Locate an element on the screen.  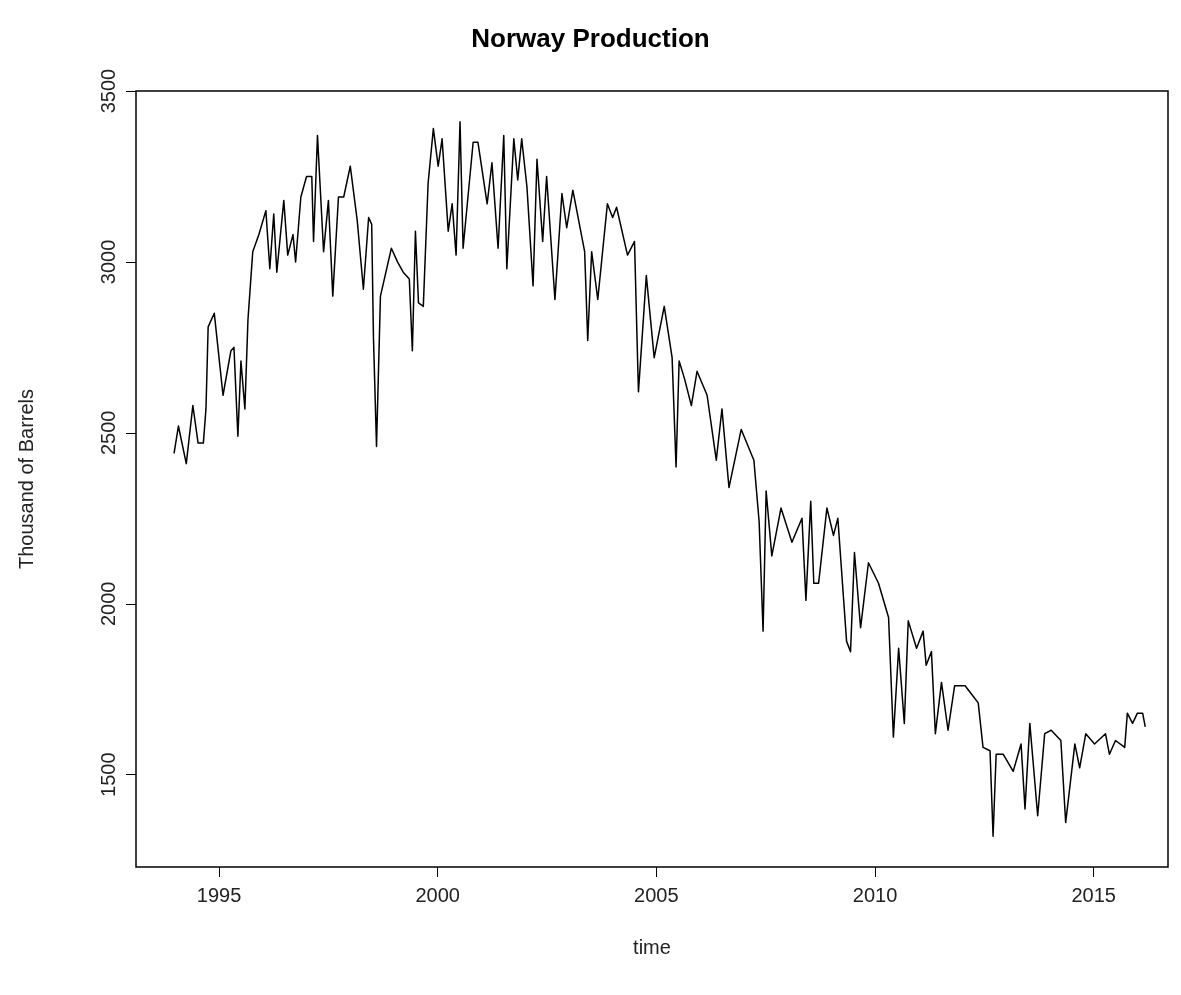
x-tick-label: 2000 is located at coordinates (437, 895).